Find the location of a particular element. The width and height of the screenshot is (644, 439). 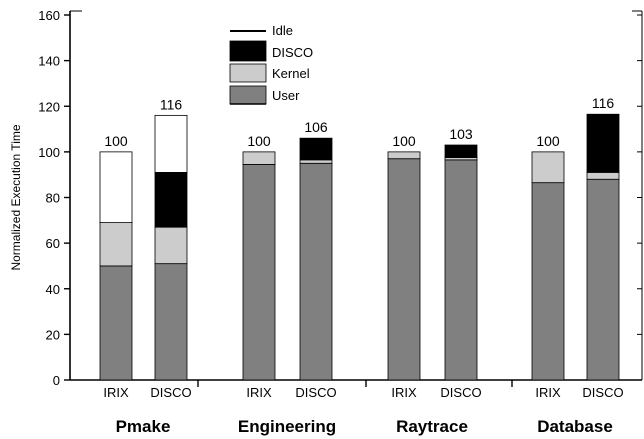

y-tick-label: 100 is located at coordinates (49, 152).